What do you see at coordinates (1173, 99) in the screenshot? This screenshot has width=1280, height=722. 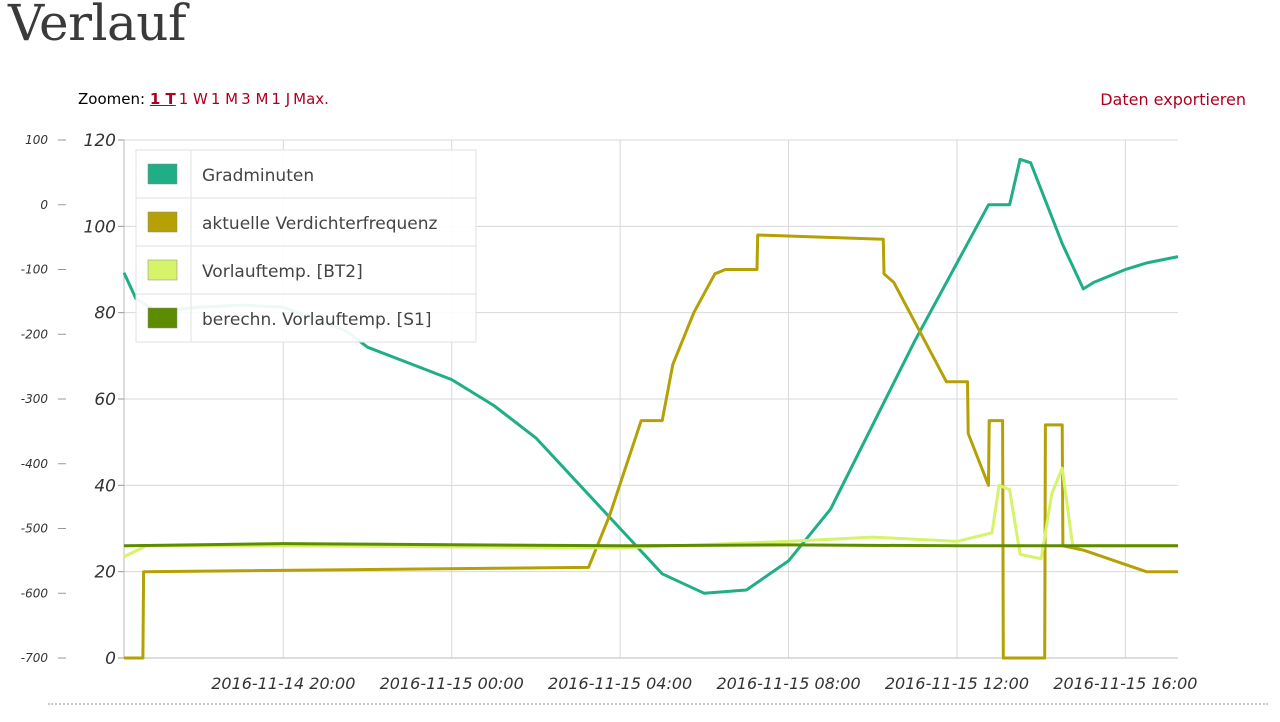 I see `export-data-link: Daten exportieren` at bounding box center [1173, 99].